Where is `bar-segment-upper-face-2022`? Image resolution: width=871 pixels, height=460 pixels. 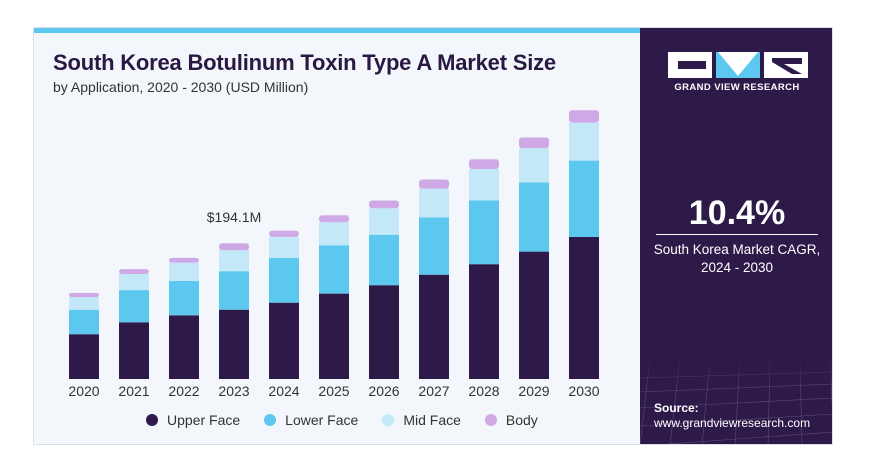 bar-segment-upper-face-2022 is located at coordinates (184, 347).